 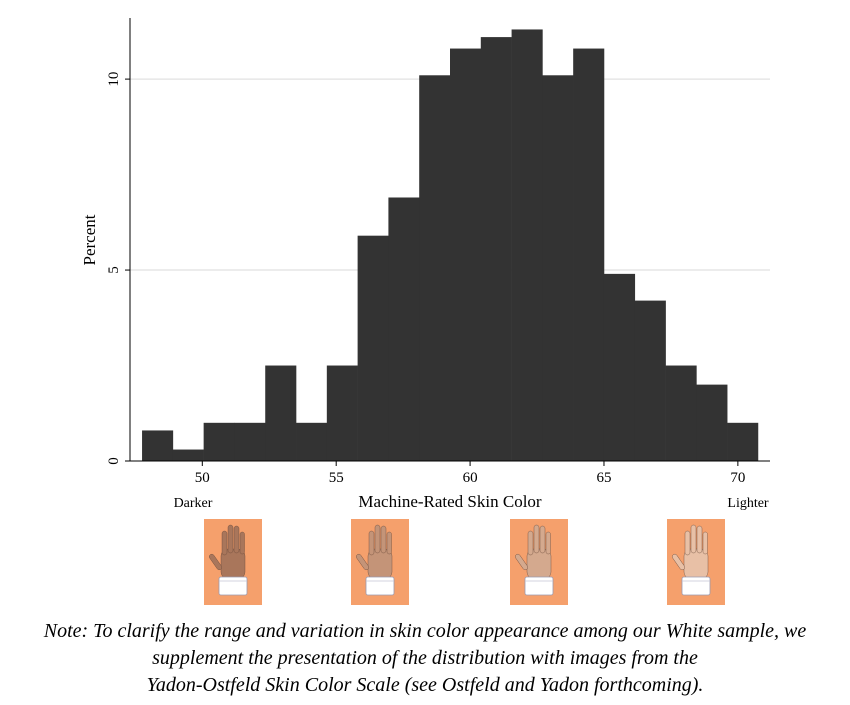 I want to click on darker-end-label: Darker, so click(x=193, y=503).